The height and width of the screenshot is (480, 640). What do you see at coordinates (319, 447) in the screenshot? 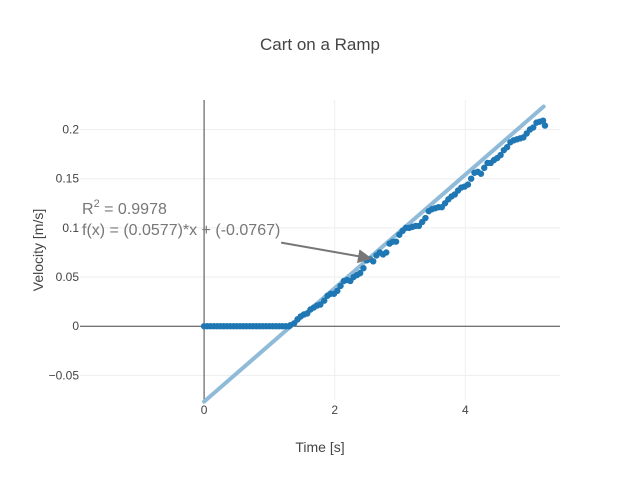
I see `x-axis-title: Time [s]` at bounding box center [319, 447].